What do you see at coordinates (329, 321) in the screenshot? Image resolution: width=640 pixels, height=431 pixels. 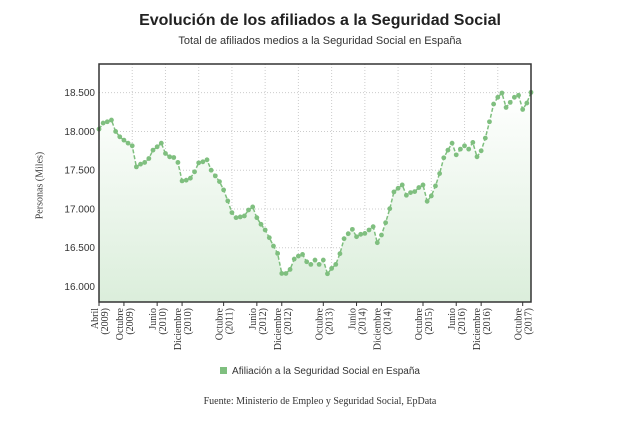 I see `x-tick-label-line2: (2013)` at bounding box center [329, 321].